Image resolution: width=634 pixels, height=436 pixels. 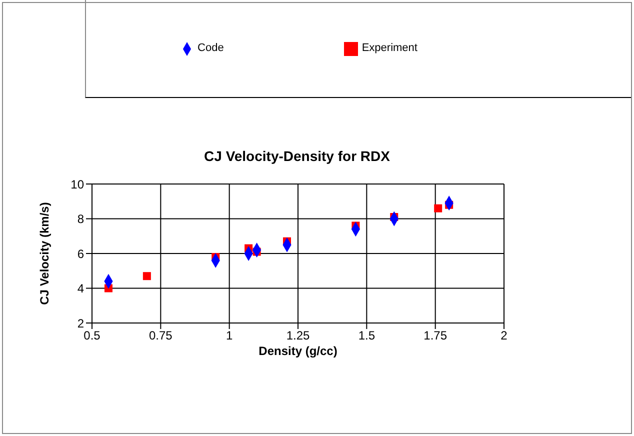 I want to click on x-tick-label: 0.5, so click(x=92, y=335).